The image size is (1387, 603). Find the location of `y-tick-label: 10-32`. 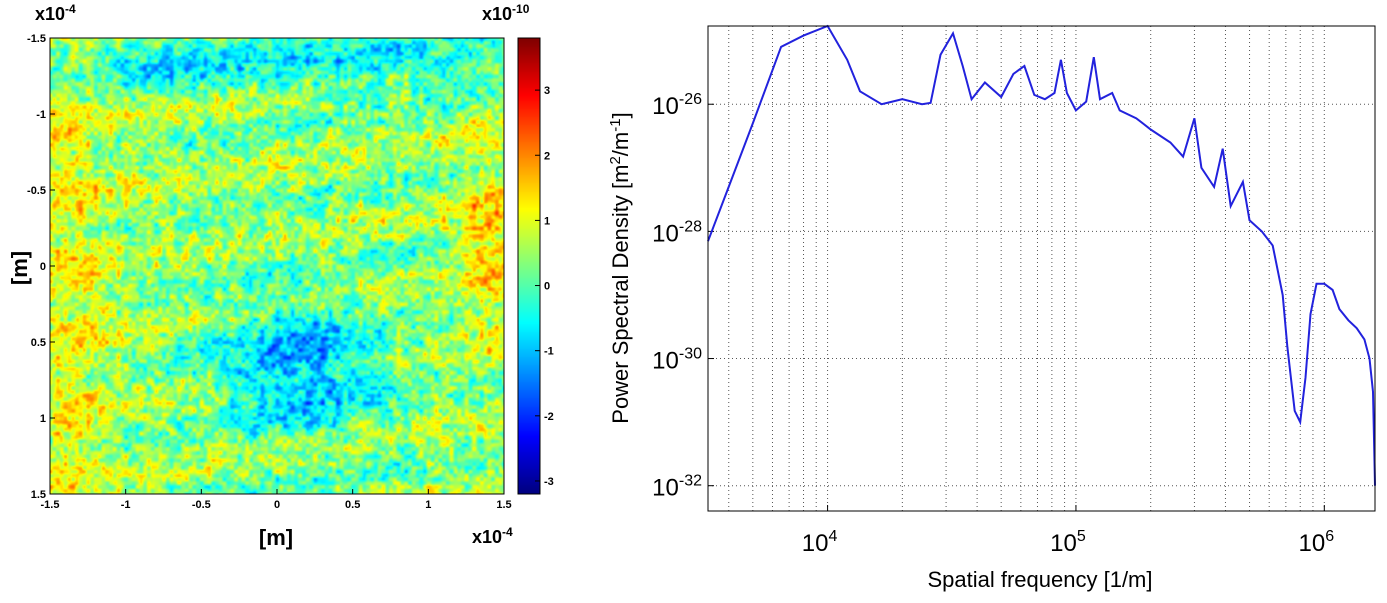

y-tick-label: 10-32 is located at coordinates (677, 487).